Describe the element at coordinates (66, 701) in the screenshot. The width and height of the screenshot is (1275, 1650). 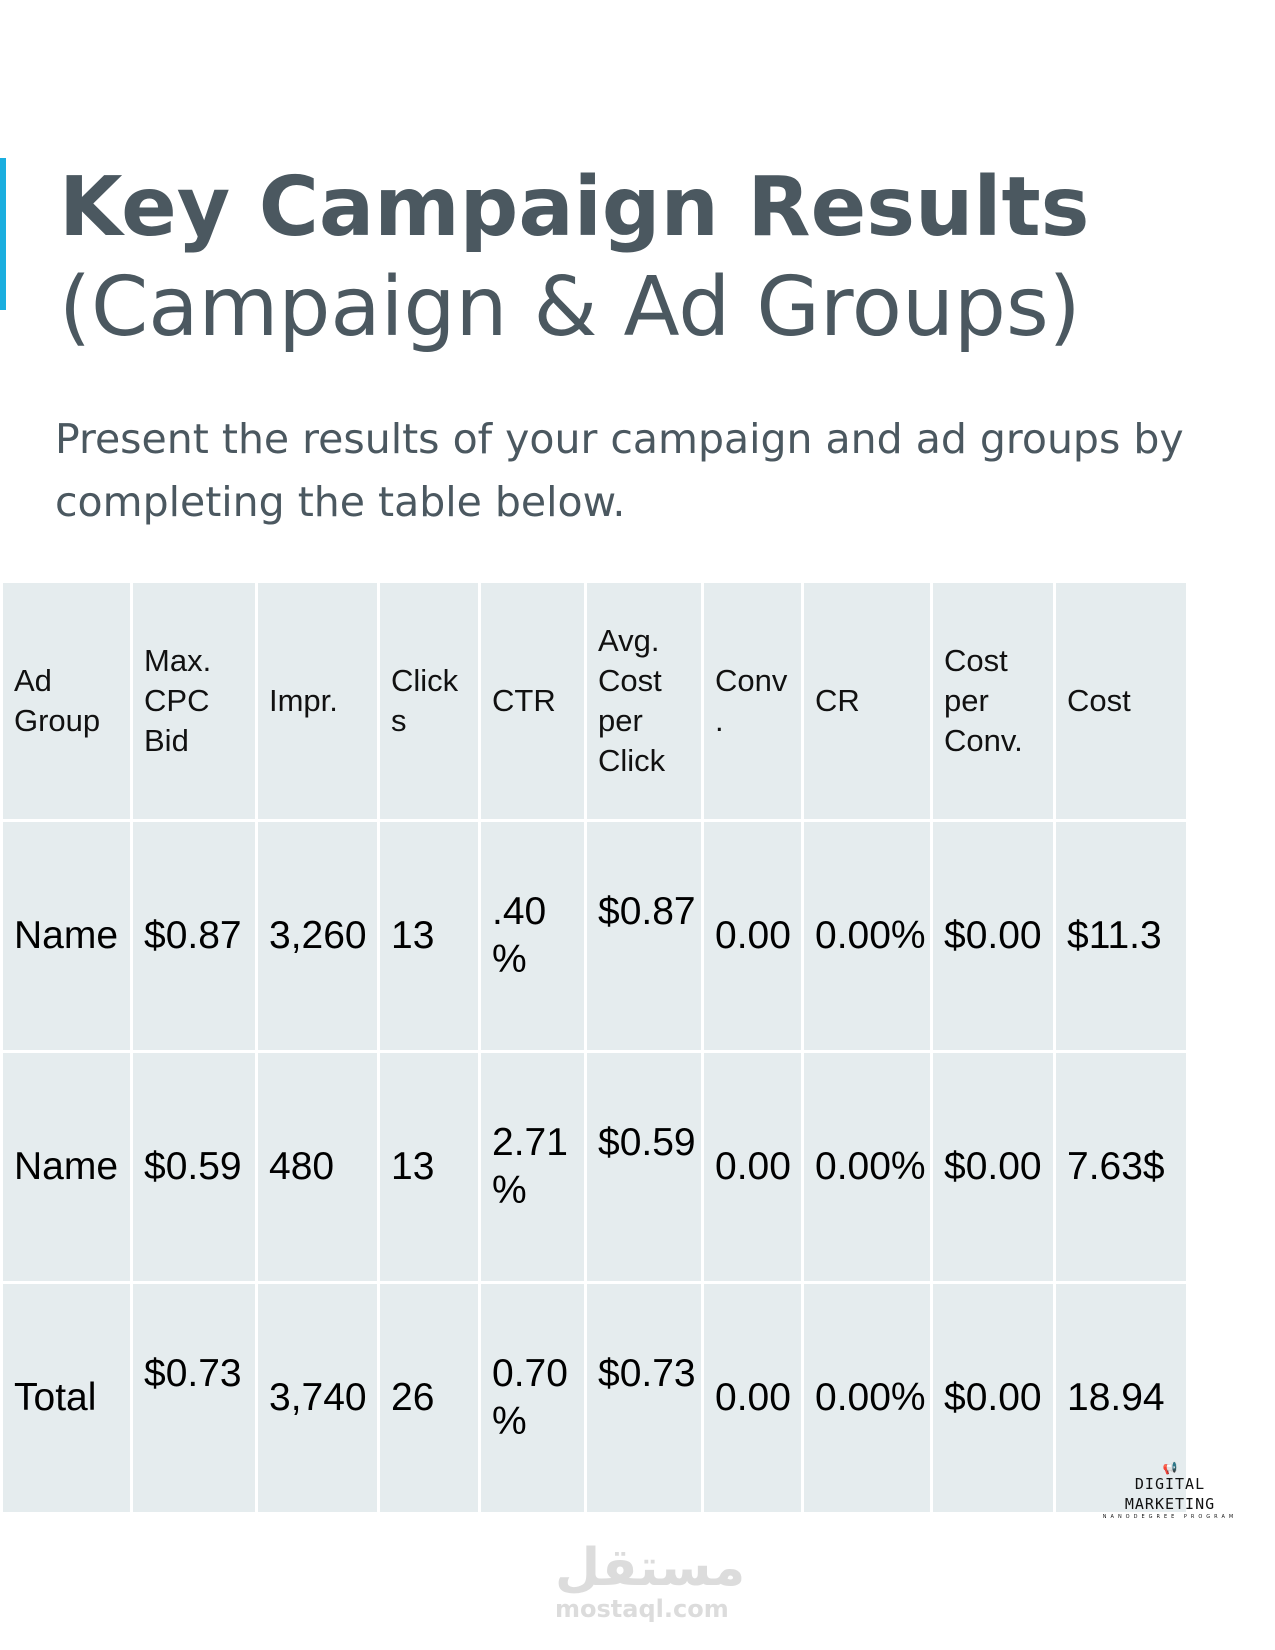
I see `column-header: Ad Group` at that location.